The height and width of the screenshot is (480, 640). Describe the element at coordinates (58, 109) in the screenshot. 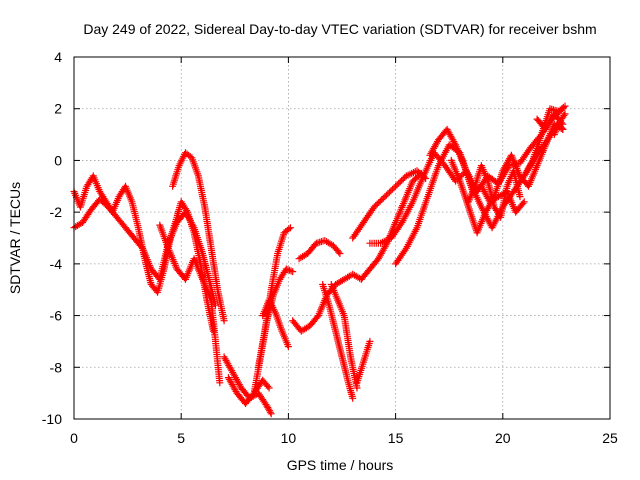

I see `y-tick-label: 2` at that location.